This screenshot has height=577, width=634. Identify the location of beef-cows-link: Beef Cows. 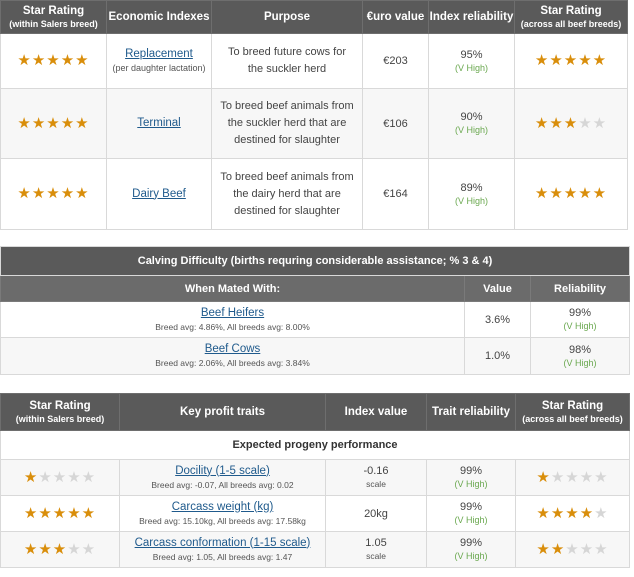
(232, 349).